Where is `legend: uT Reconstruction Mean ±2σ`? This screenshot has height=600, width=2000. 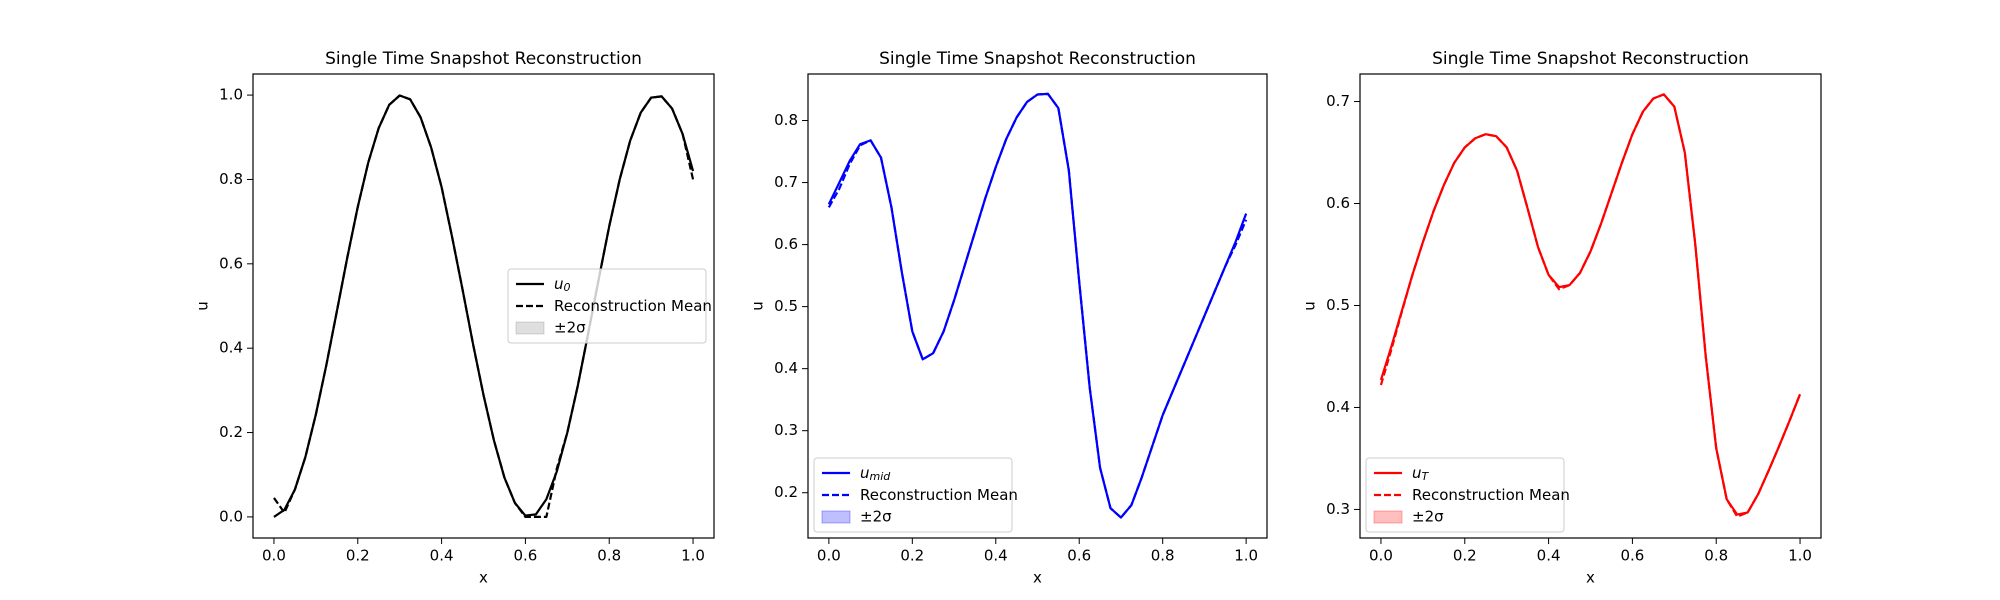
legend: uT Reconstruction Mean ±2σ is located at coordinates (1467, 495).